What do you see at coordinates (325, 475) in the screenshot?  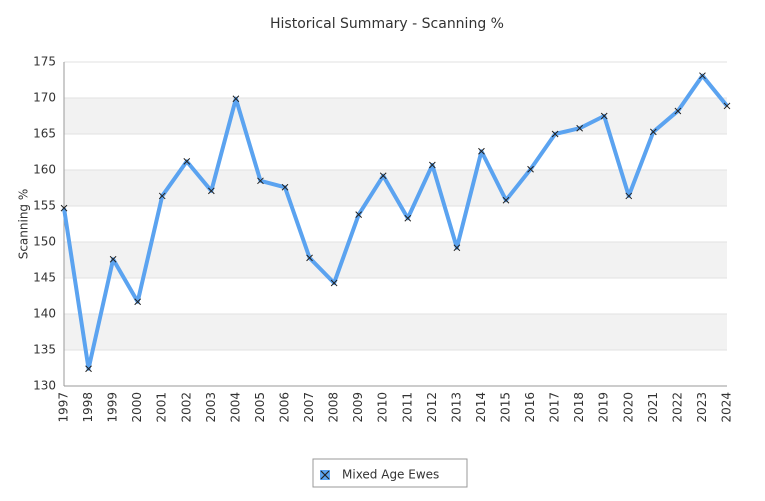 I see `legend-marker` at bounding box center [325, 475].